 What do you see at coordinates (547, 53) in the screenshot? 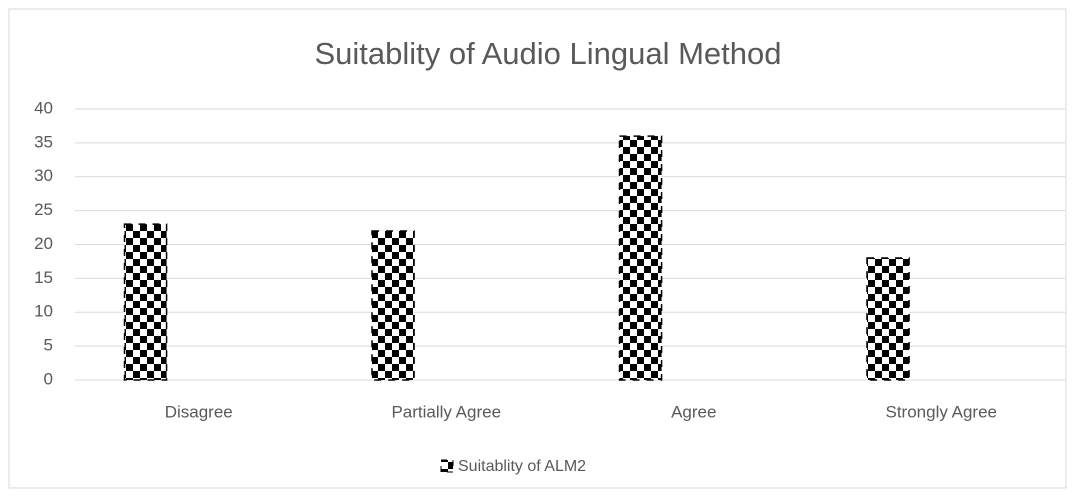
I see `chart-title: Suitablity of Audio Lingual Method` at bounding box center [547, 53].